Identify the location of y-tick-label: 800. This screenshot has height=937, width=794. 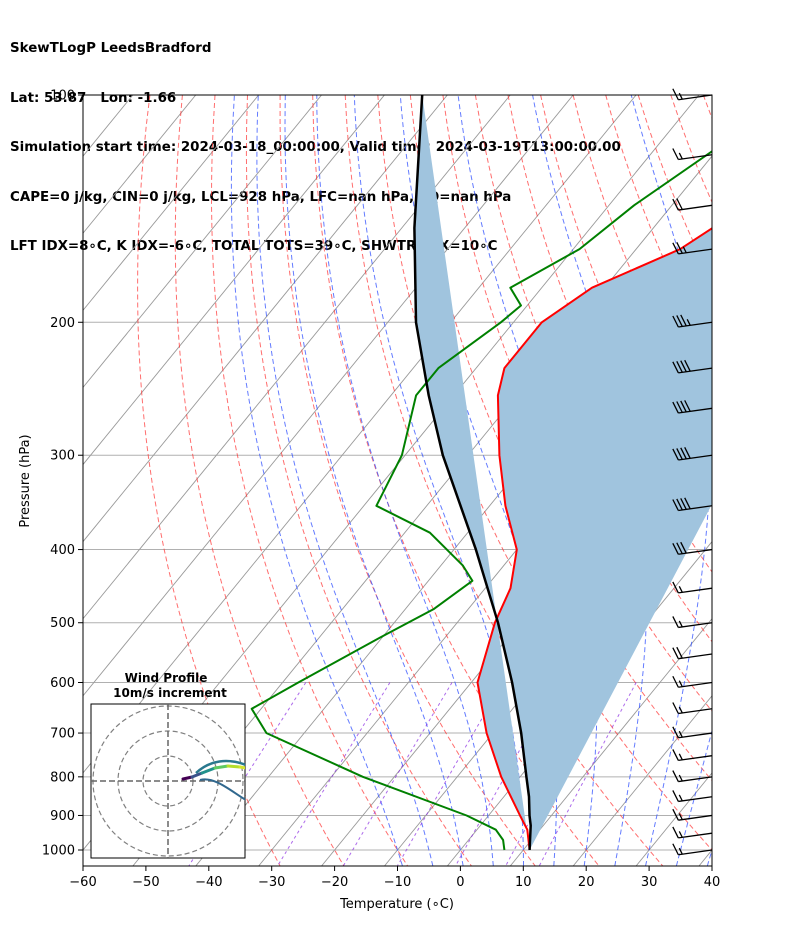
(62, 777).